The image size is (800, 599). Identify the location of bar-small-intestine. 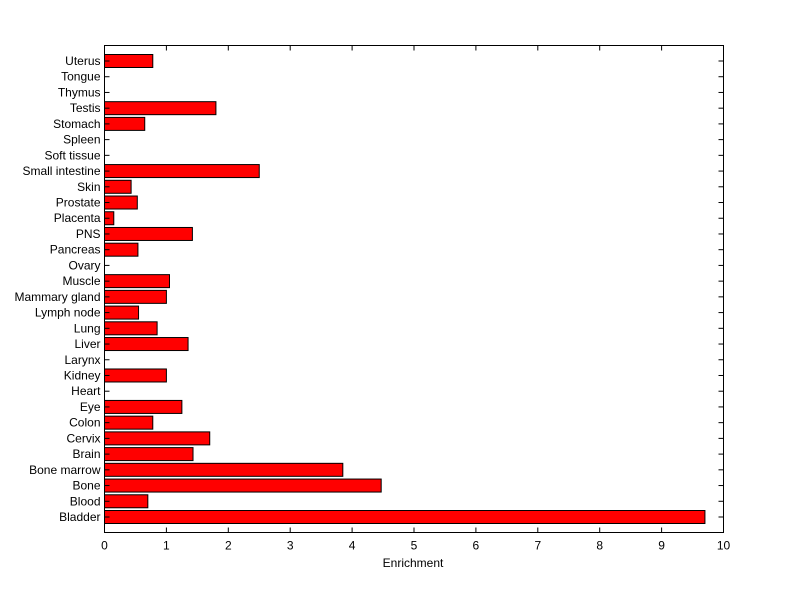
(182, 171).